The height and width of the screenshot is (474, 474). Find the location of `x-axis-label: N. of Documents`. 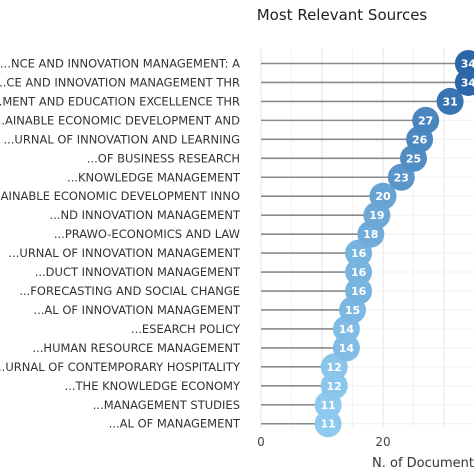

x-axis-label: N. of Documents is located at coordinates (423, 463).